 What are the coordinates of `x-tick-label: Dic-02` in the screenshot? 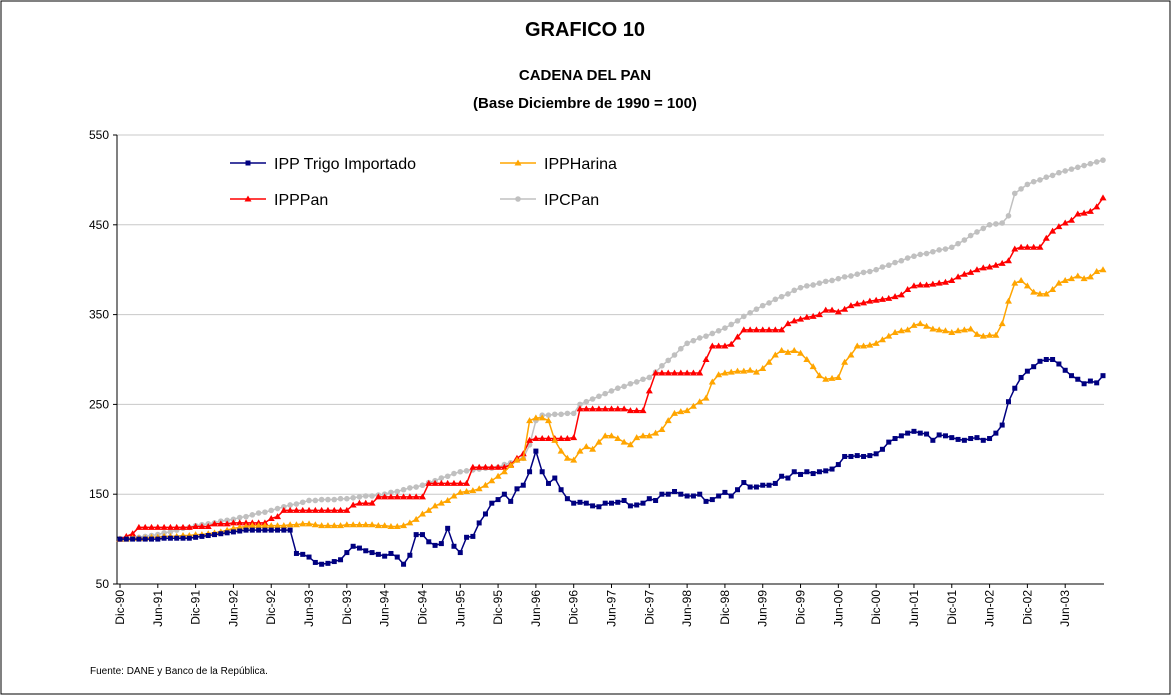 It's located at (1027, 607).